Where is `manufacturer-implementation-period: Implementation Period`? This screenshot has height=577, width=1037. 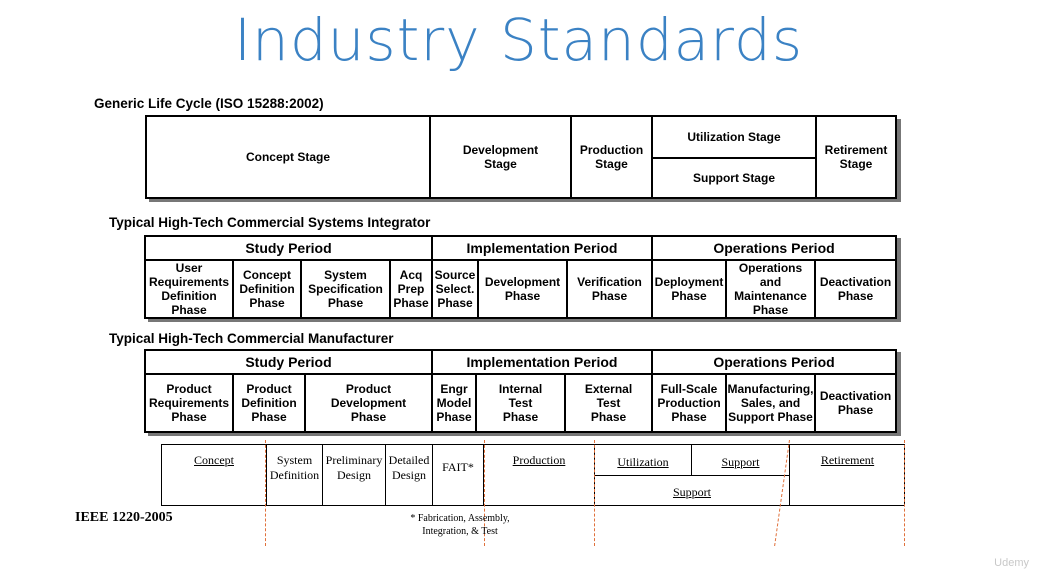 manufacturer-implementation-period: Implementation Period is located at coordinates (542, 362).